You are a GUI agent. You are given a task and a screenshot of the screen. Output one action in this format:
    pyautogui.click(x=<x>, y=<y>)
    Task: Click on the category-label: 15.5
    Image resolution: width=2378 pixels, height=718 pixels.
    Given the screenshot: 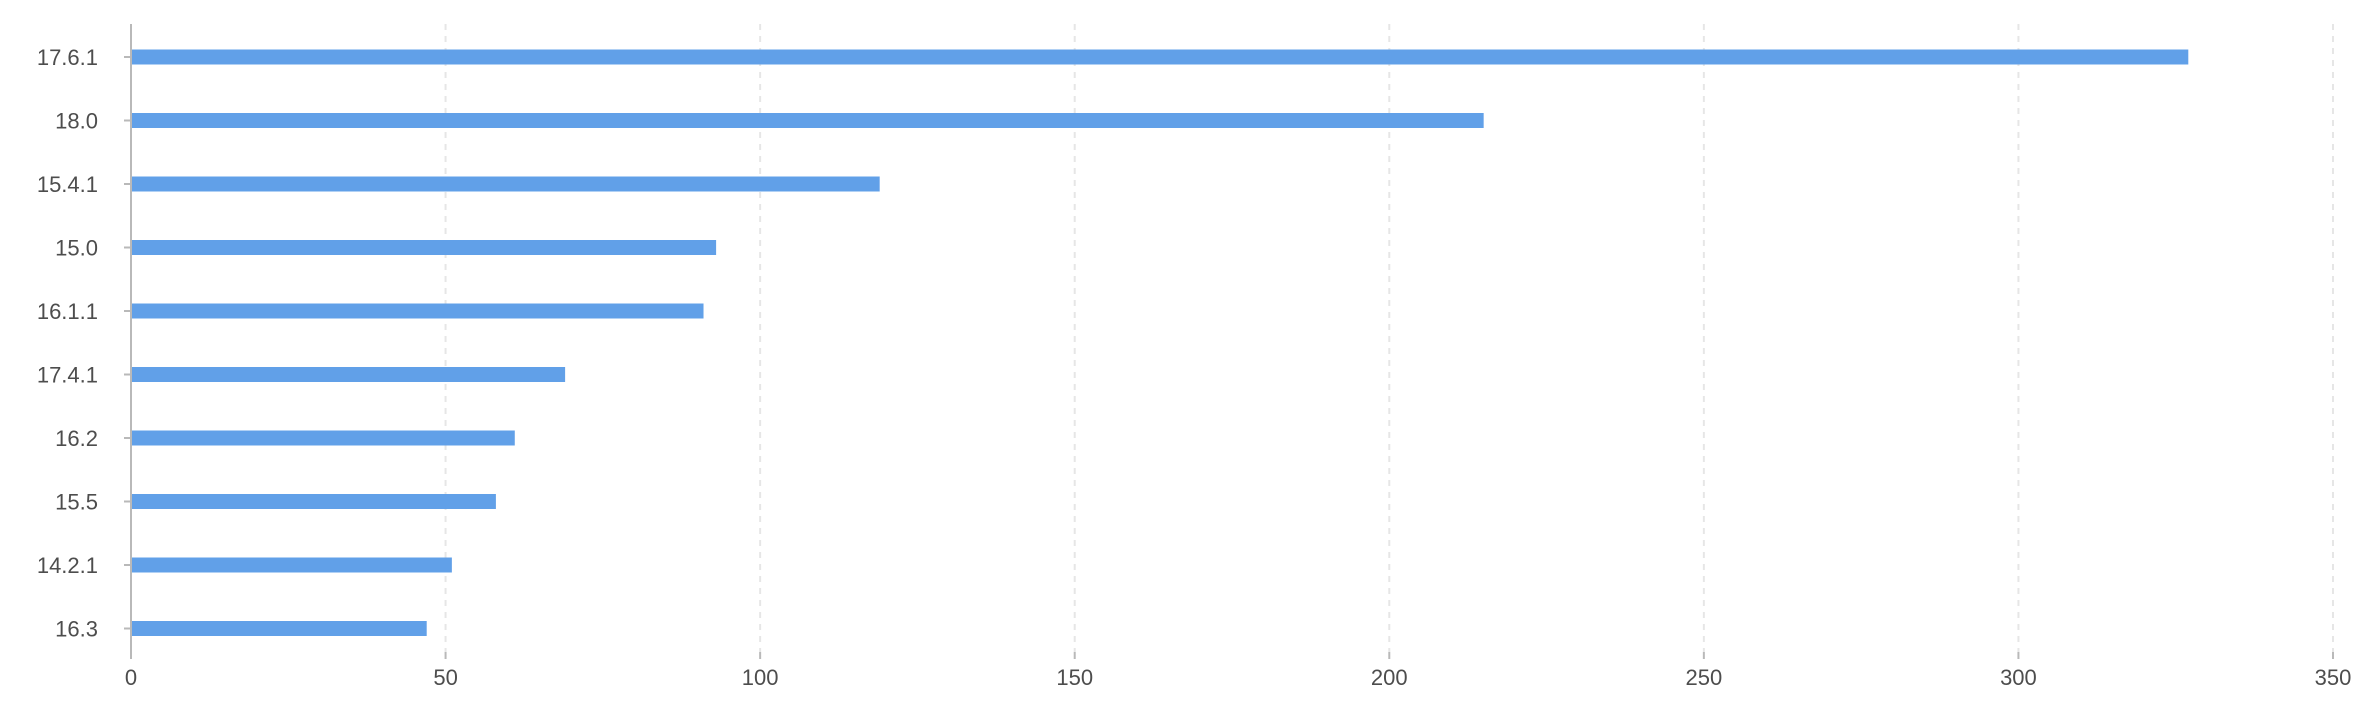 What is the action you would take?
    pyautogui.click(x=76, y=502)
    